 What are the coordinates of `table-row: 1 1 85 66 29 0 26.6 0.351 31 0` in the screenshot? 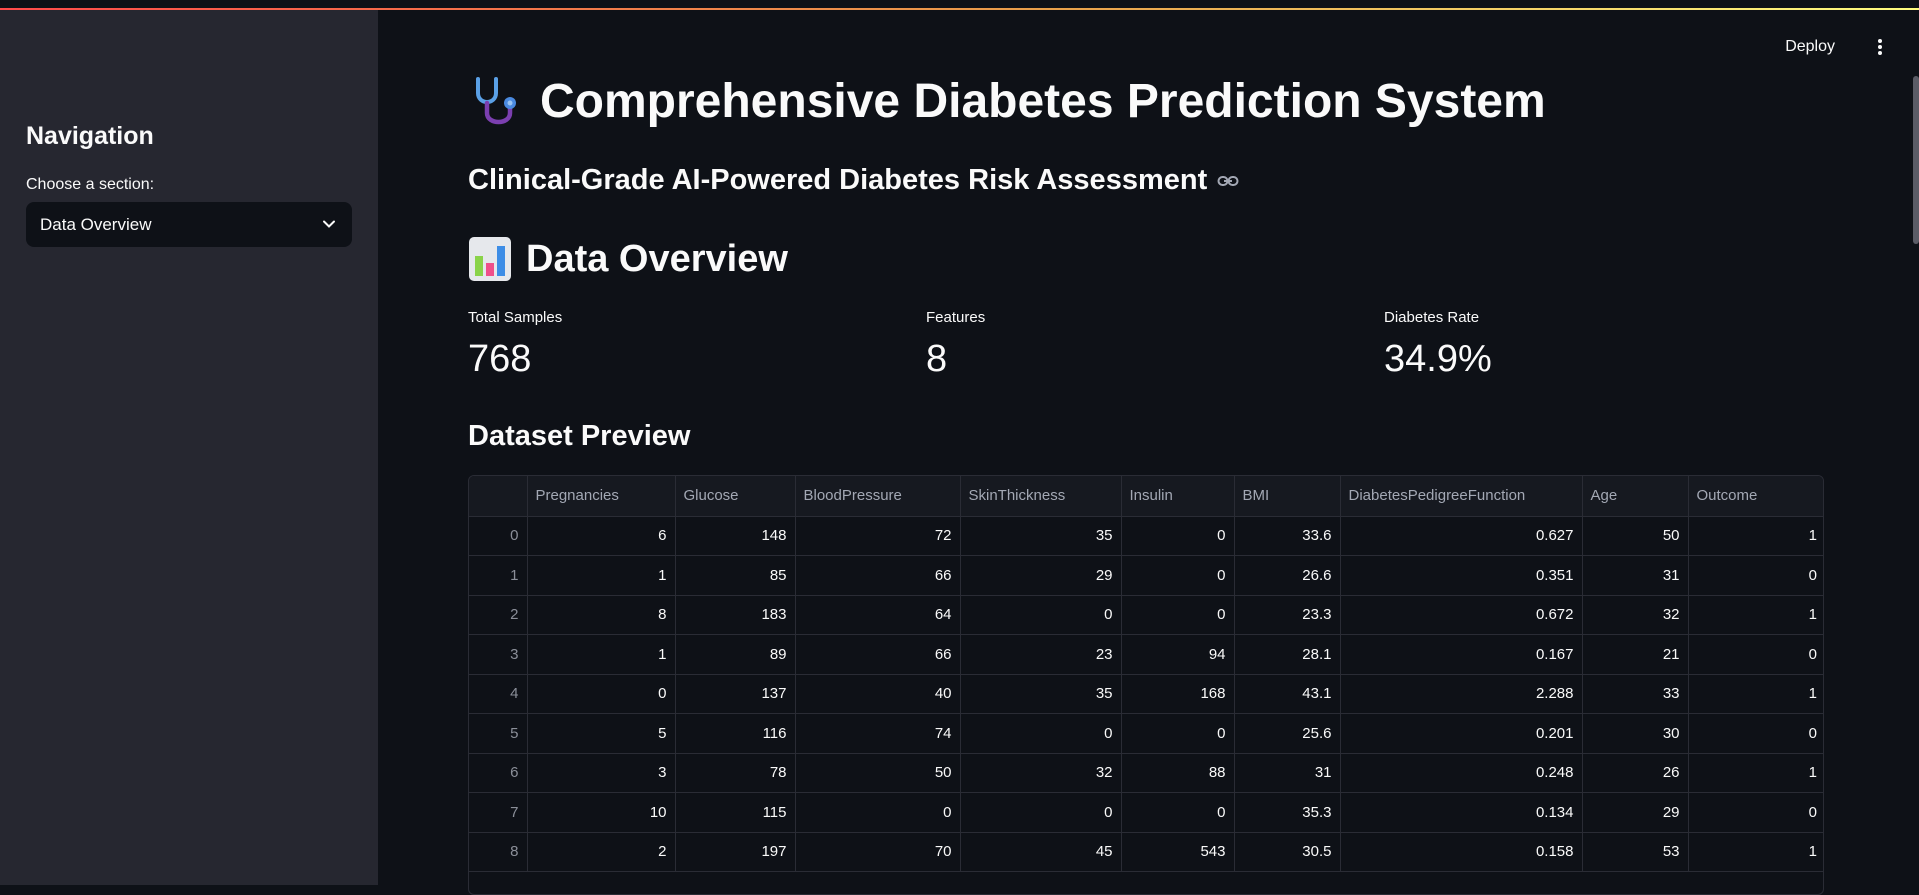 It's located at (1146, 575).